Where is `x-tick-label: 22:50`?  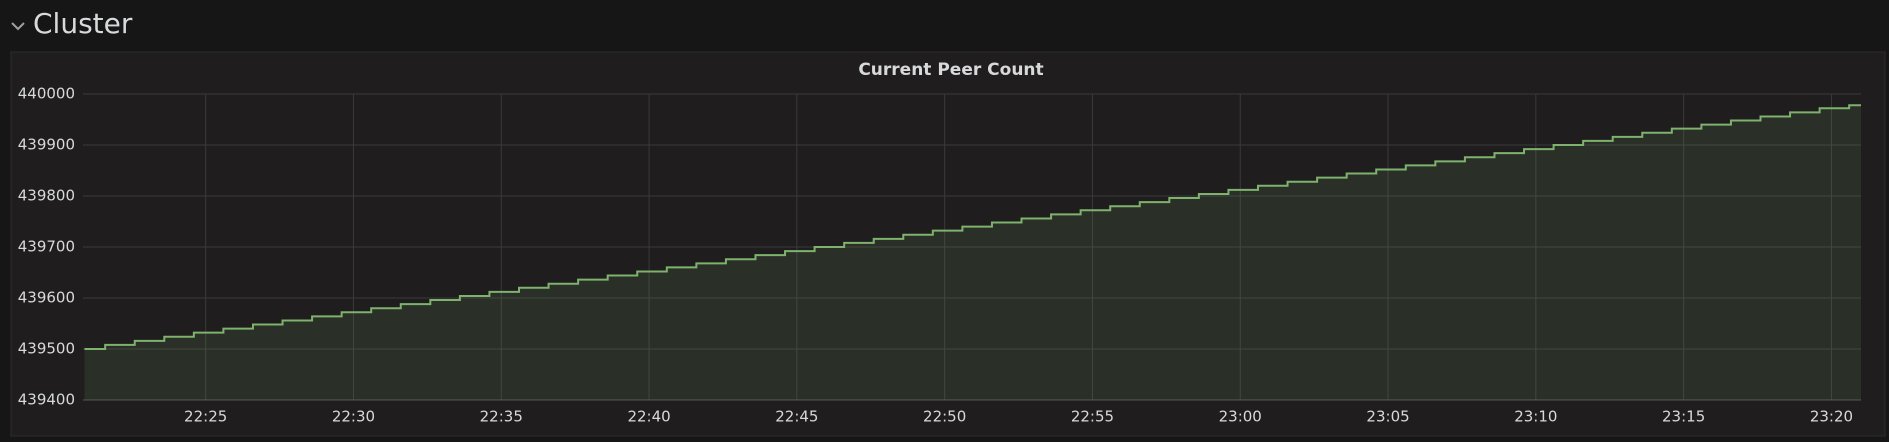 x-tick-label: 22:50 is located at coordinates (944, 417).